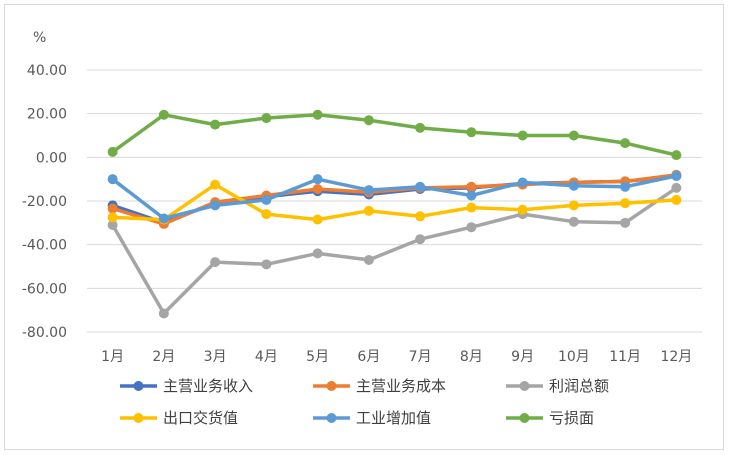 This screenshot has width=730, height=455. Describe the element at coordinates (393, 418) in the screenshot. I see `legend-label: 工业增加值` at that location.